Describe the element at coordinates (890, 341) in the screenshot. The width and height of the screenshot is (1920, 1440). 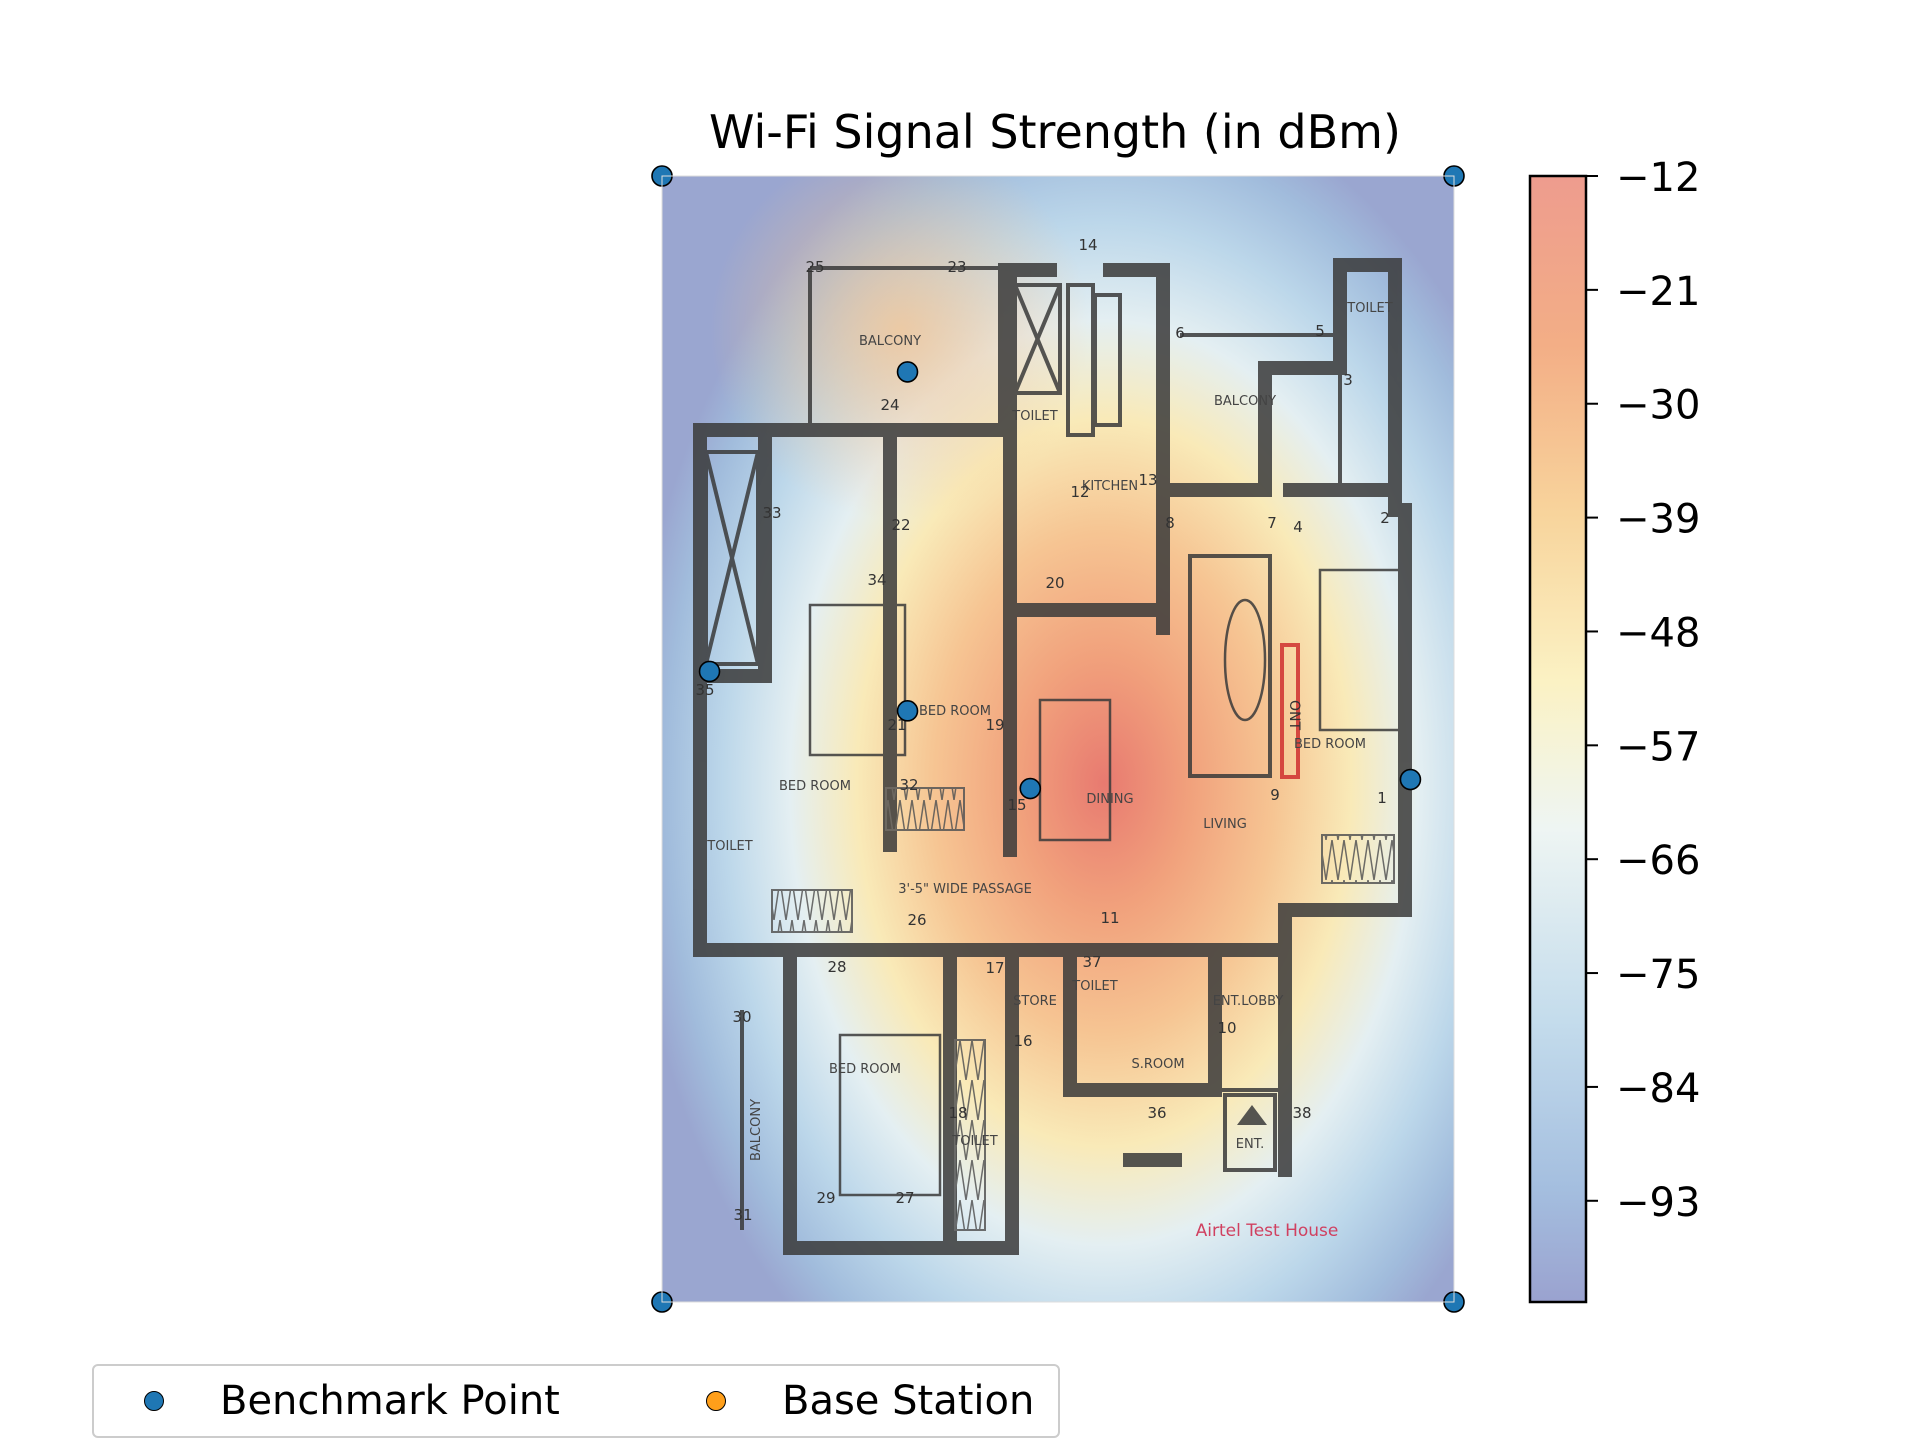
I see `label-balcony-top: BALCONY` at that location.